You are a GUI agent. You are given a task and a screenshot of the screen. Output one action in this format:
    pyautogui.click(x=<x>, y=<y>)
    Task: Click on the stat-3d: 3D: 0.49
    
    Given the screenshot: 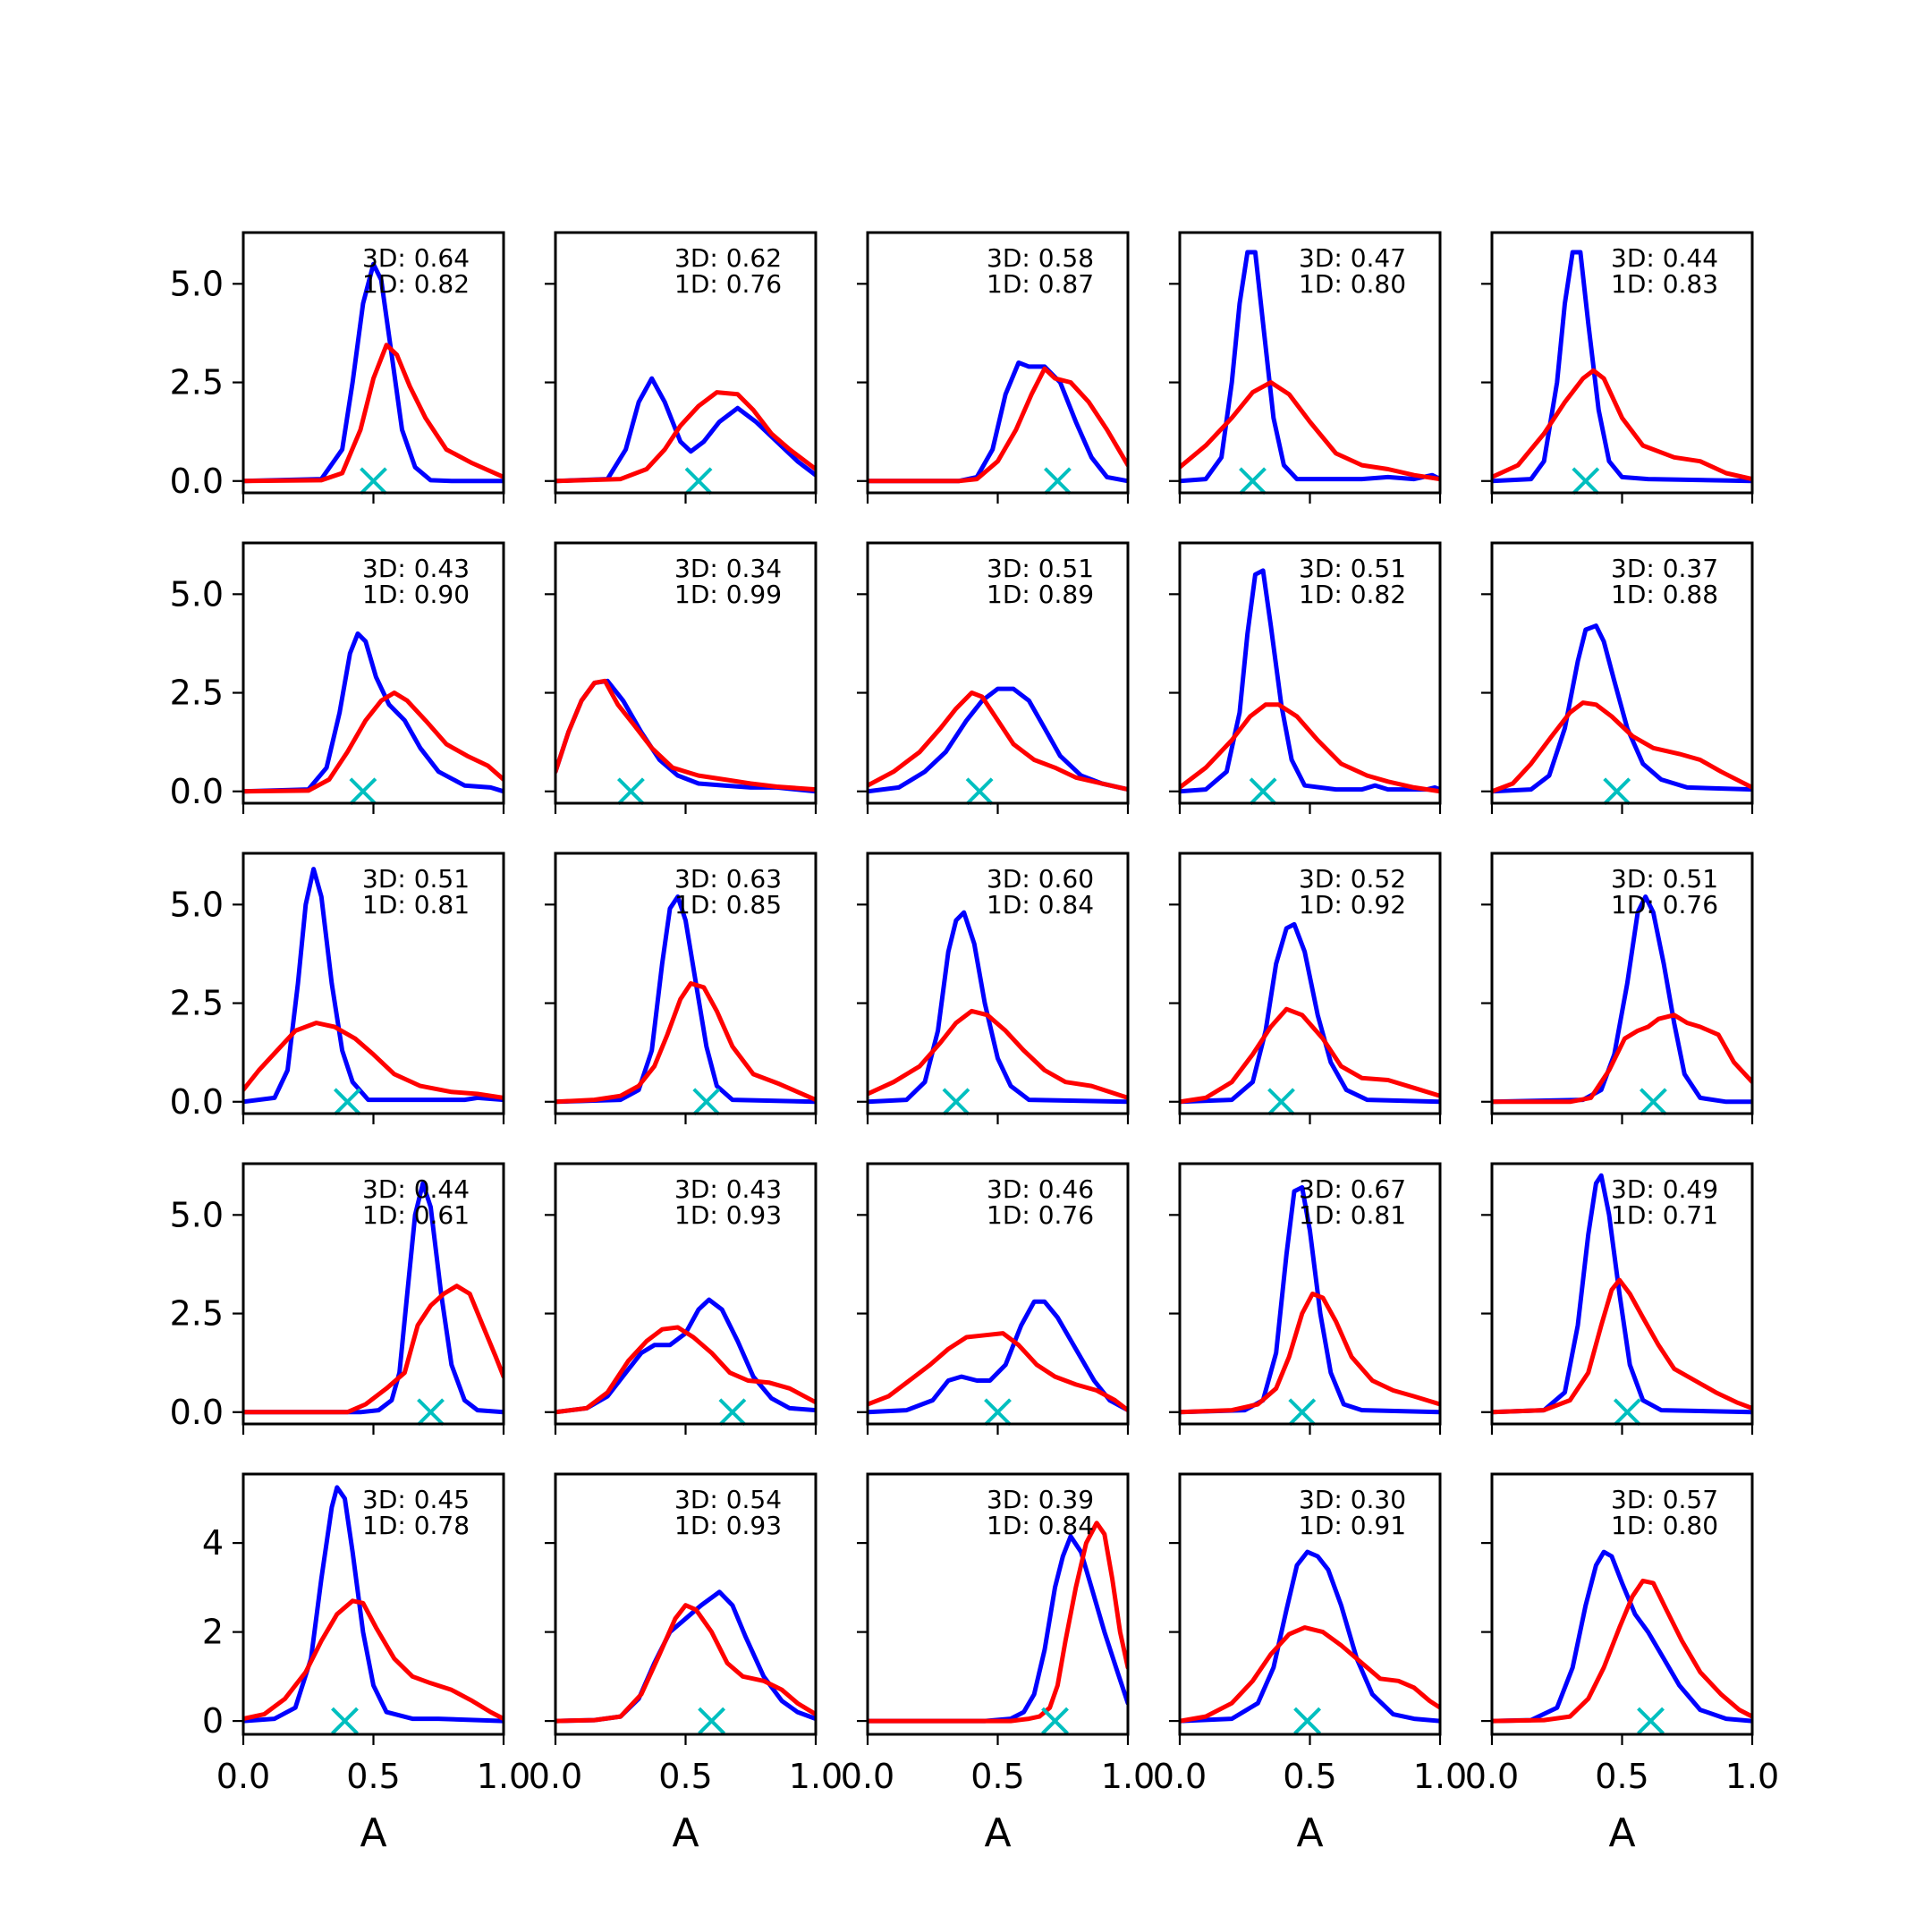 What is the action you would take?
    pyautogui.click(x=1664, y=1189)
    